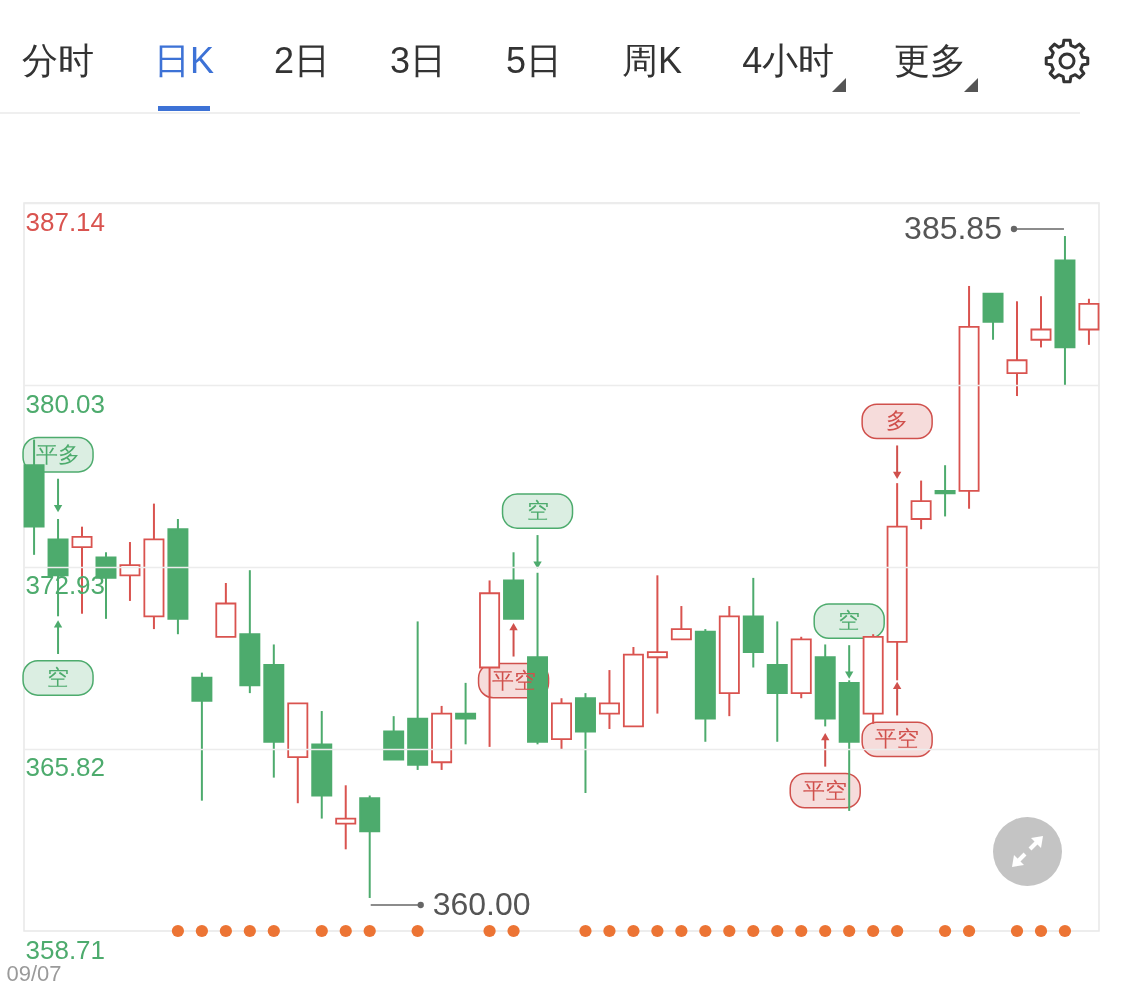 This screenshot has height=988, width=1125. What do you see at coordinates (930, 61) in the screenshot?
I see `text: 更多` at bounding box center [930, 61].